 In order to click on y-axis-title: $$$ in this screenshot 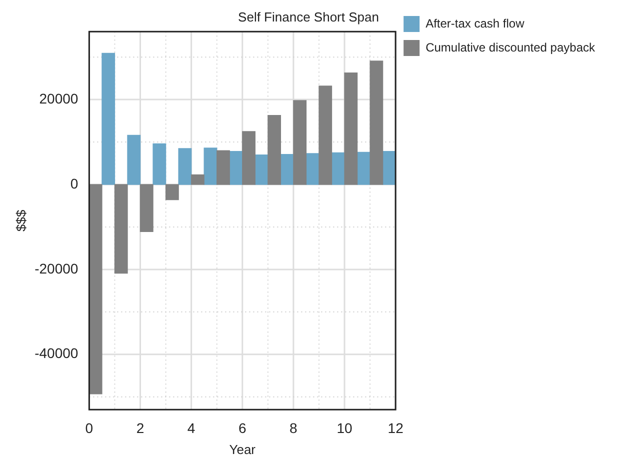, I will do `click(20, 220)`.